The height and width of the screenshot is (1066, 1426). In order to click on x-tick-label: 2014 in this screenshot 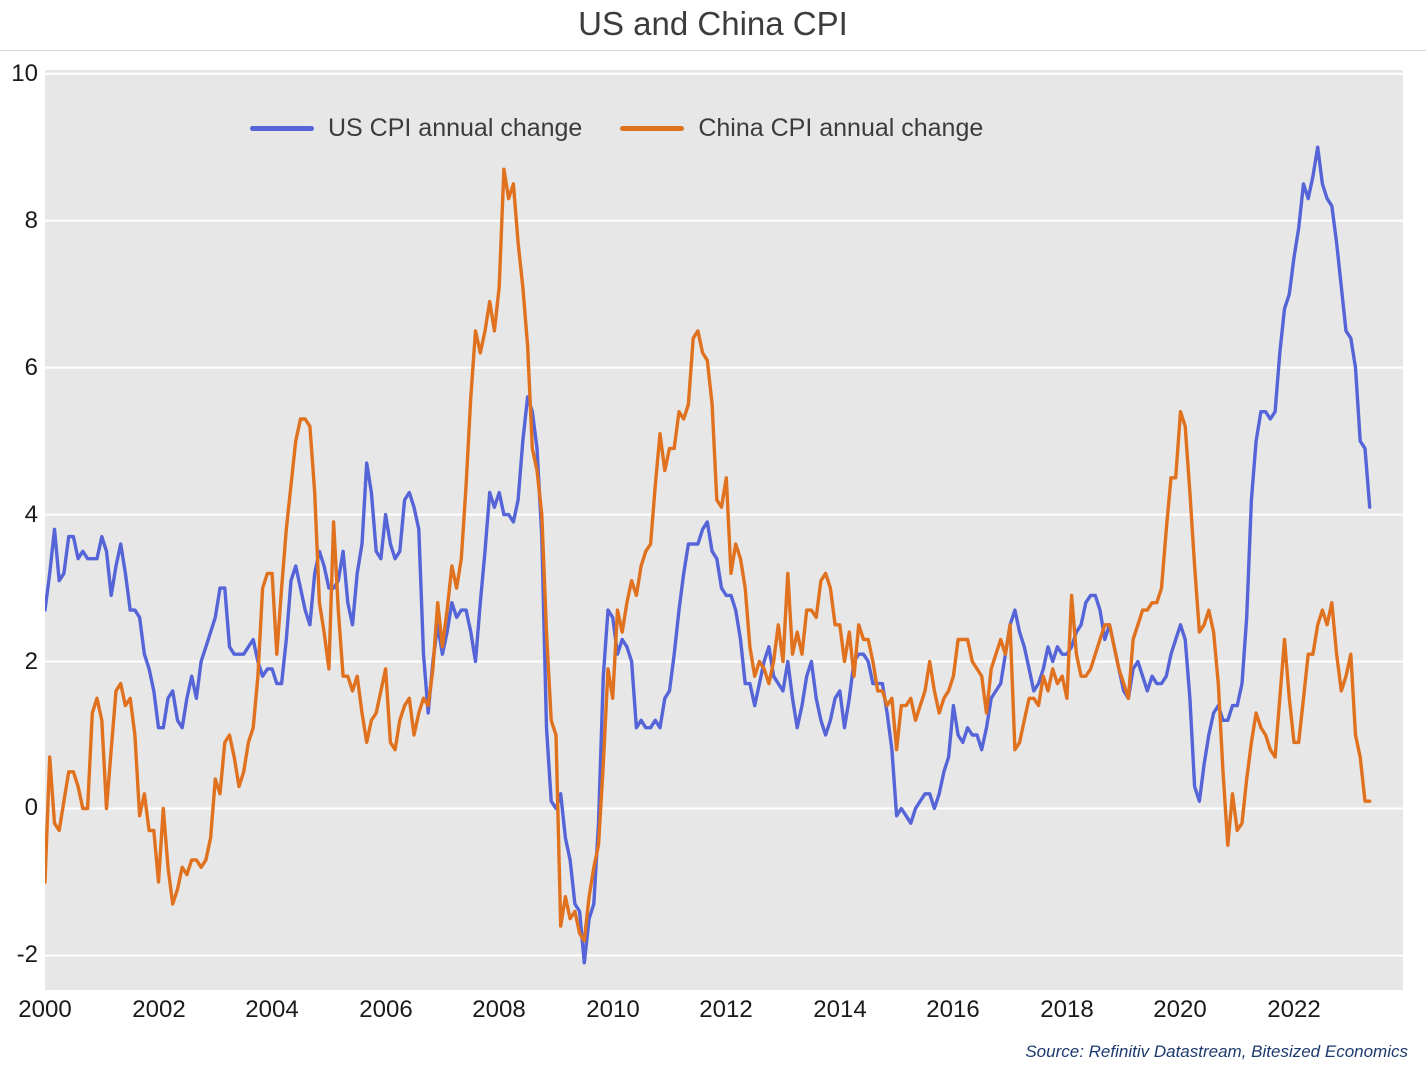, I will do `click(840, 1009)`.